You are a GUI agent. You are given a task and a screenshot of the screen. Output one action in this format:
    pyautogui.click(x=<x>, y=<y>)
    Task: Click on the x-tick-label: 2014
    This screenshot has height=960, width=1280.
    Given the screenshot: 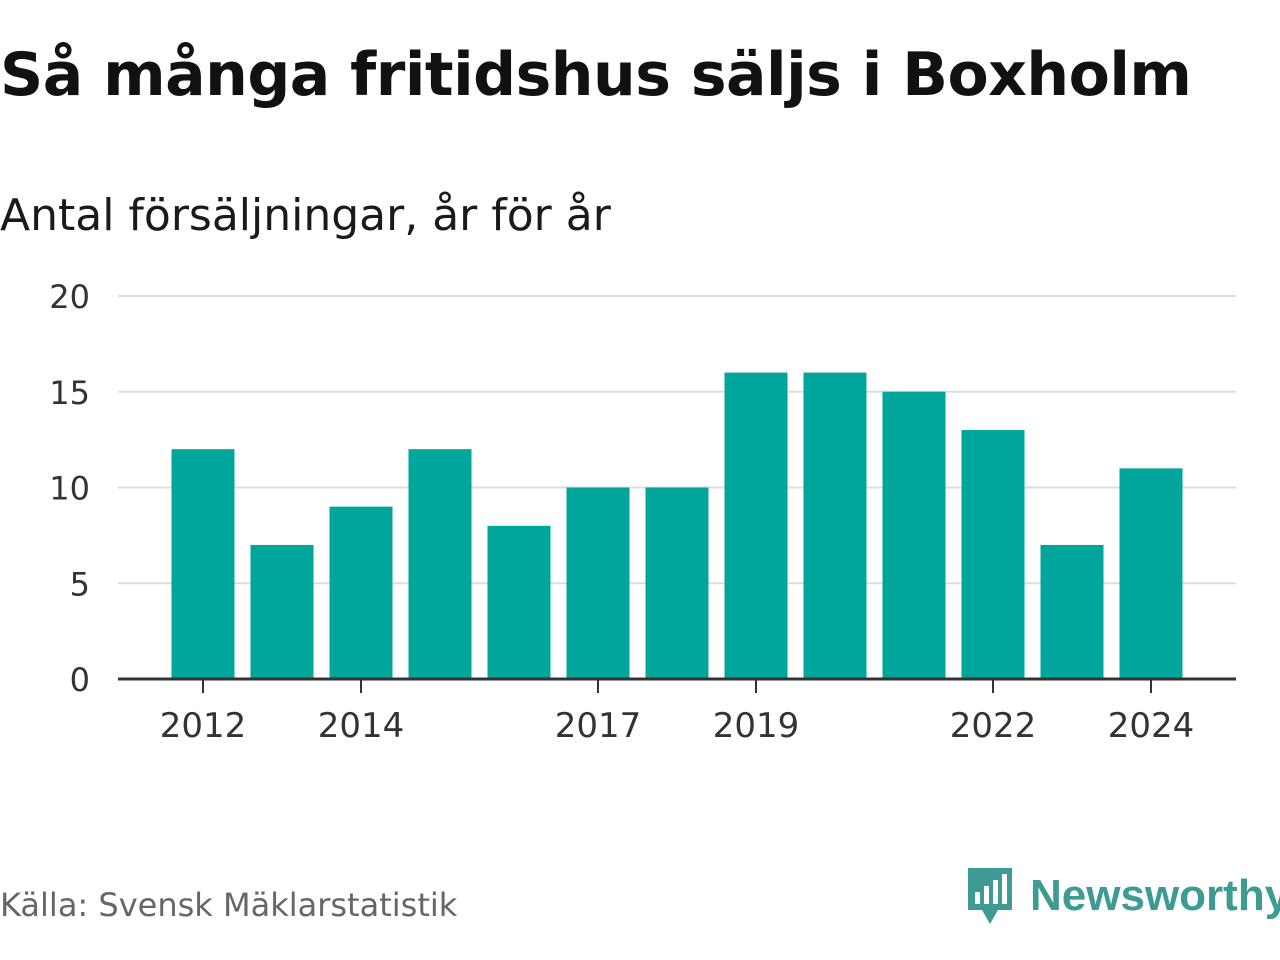 What is the action you would take?
    pyautogui.click(x=361, y=726)
    